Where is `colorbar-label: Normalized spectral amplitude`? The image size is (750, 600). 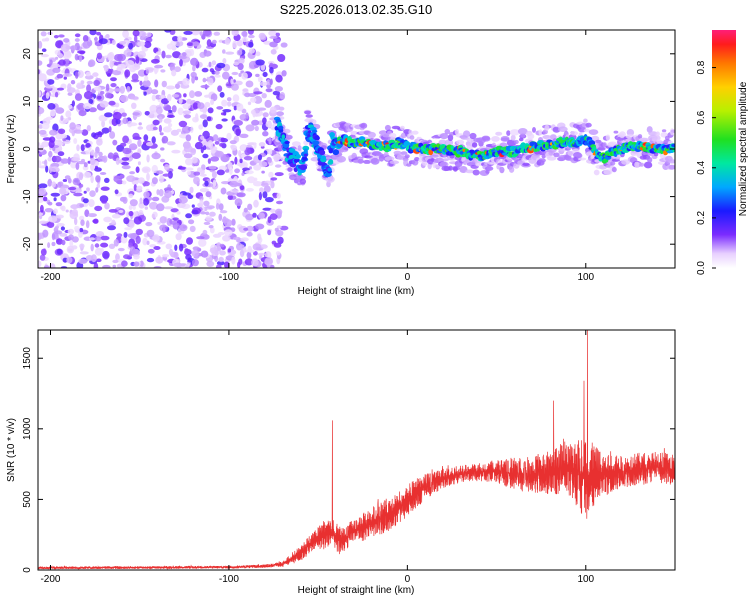 colorbar-label: Normalized spectral amplitude is located at coordinates (743, 148).